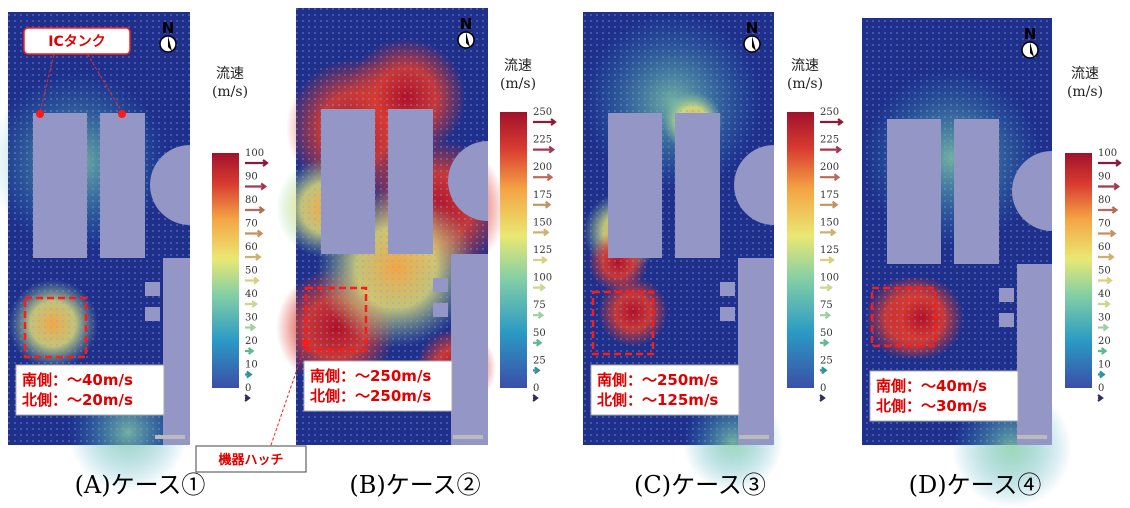 The width and height of the screenshot is (1130, 508). I want to click on colorbar-tick: 125, so click(829, 250).